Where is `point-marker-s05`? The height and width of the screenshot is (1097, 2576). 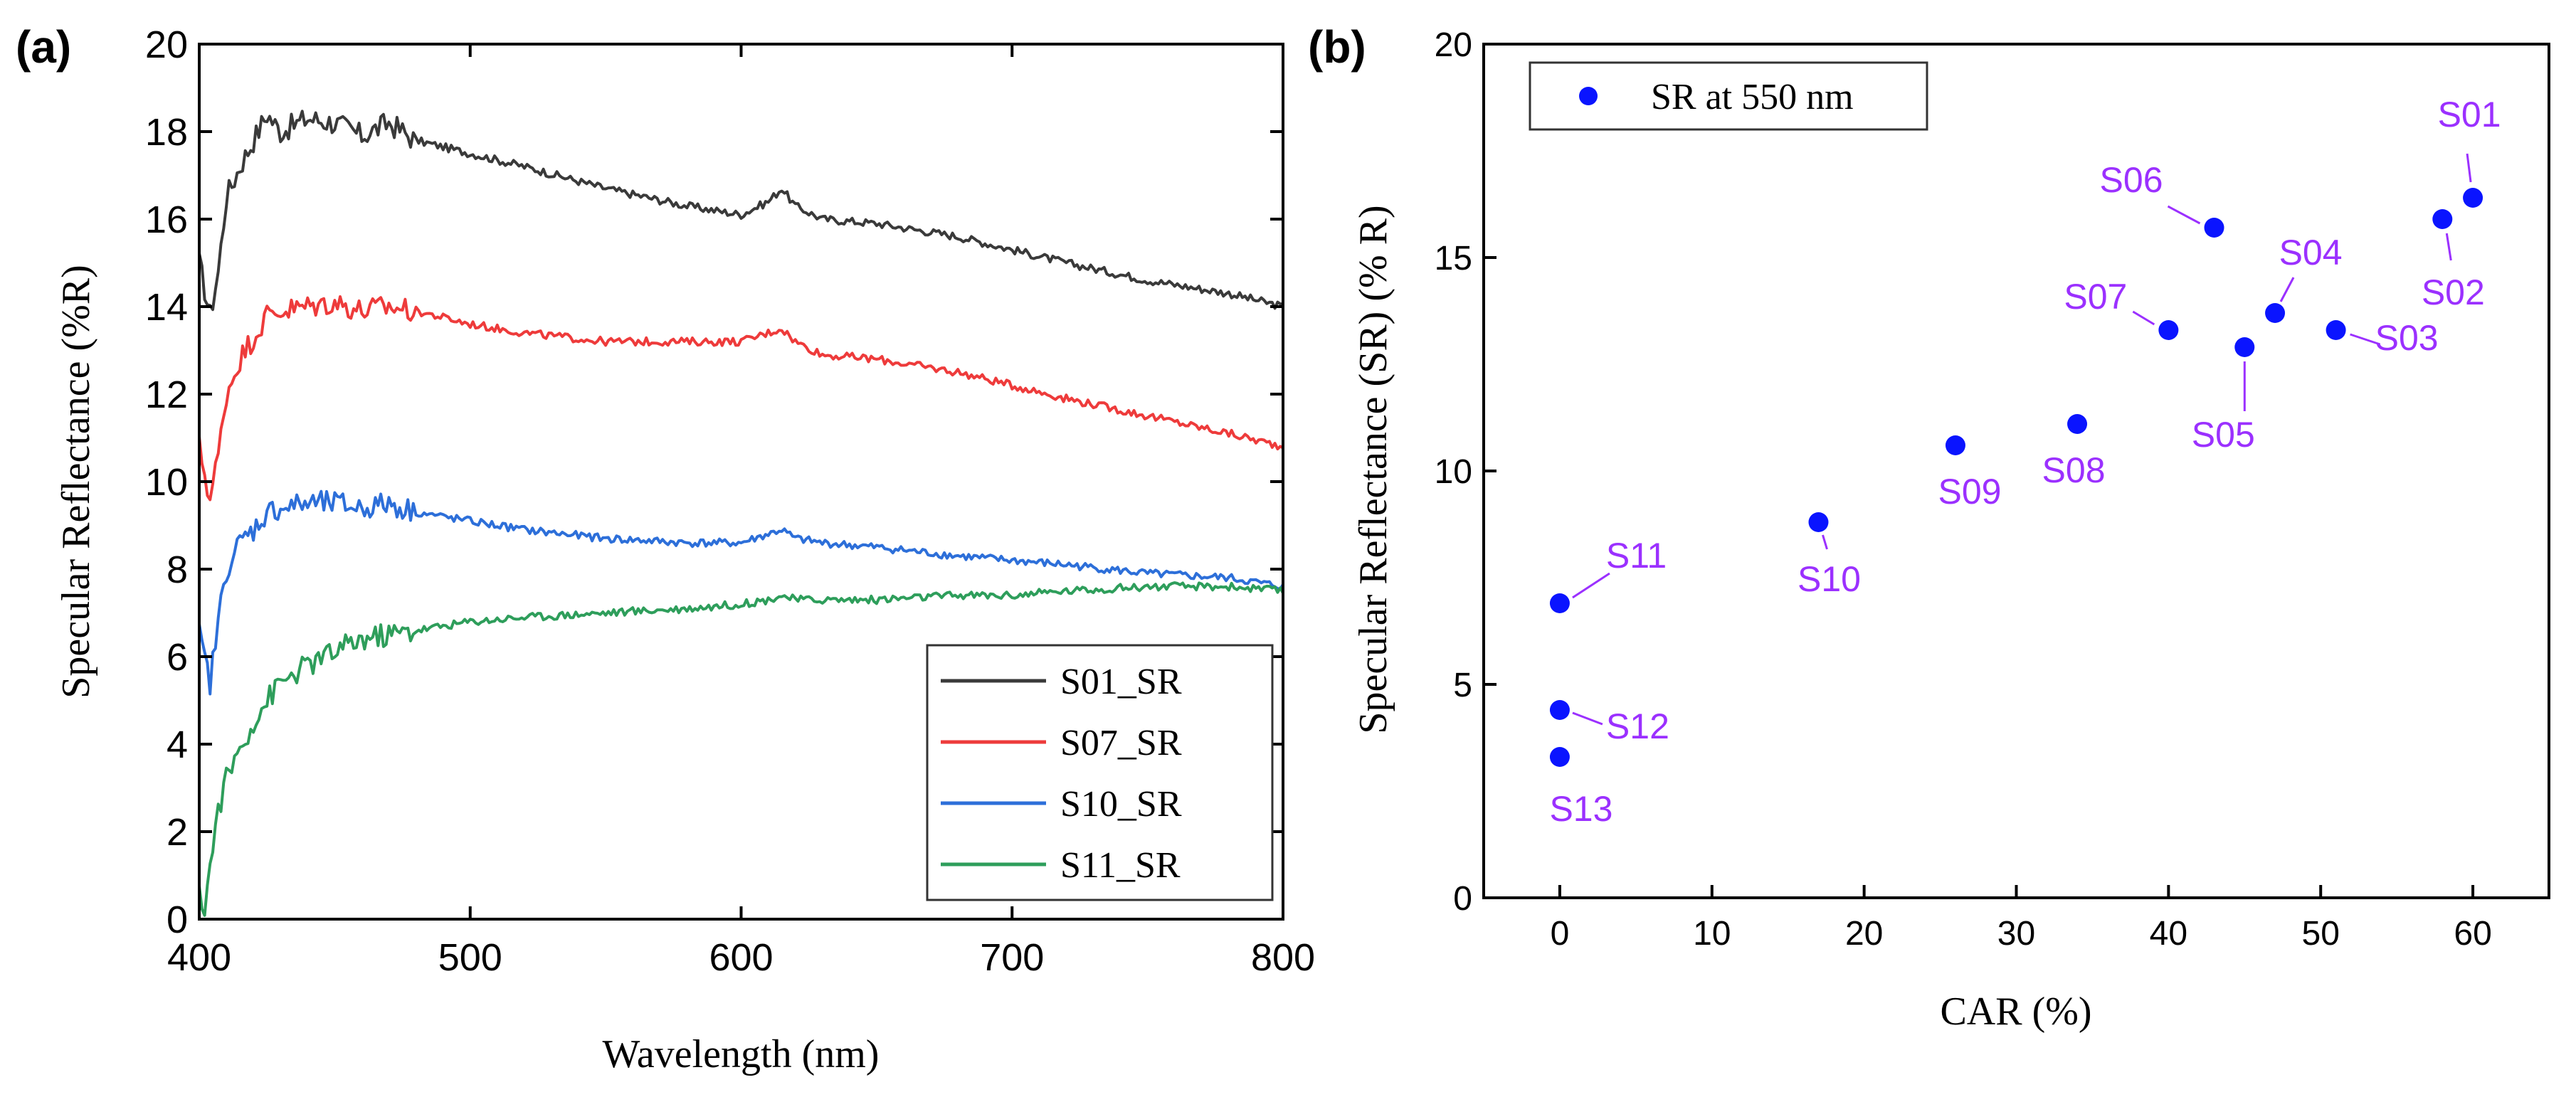 point-marker-s05 is located at coordinates (2244, 347).